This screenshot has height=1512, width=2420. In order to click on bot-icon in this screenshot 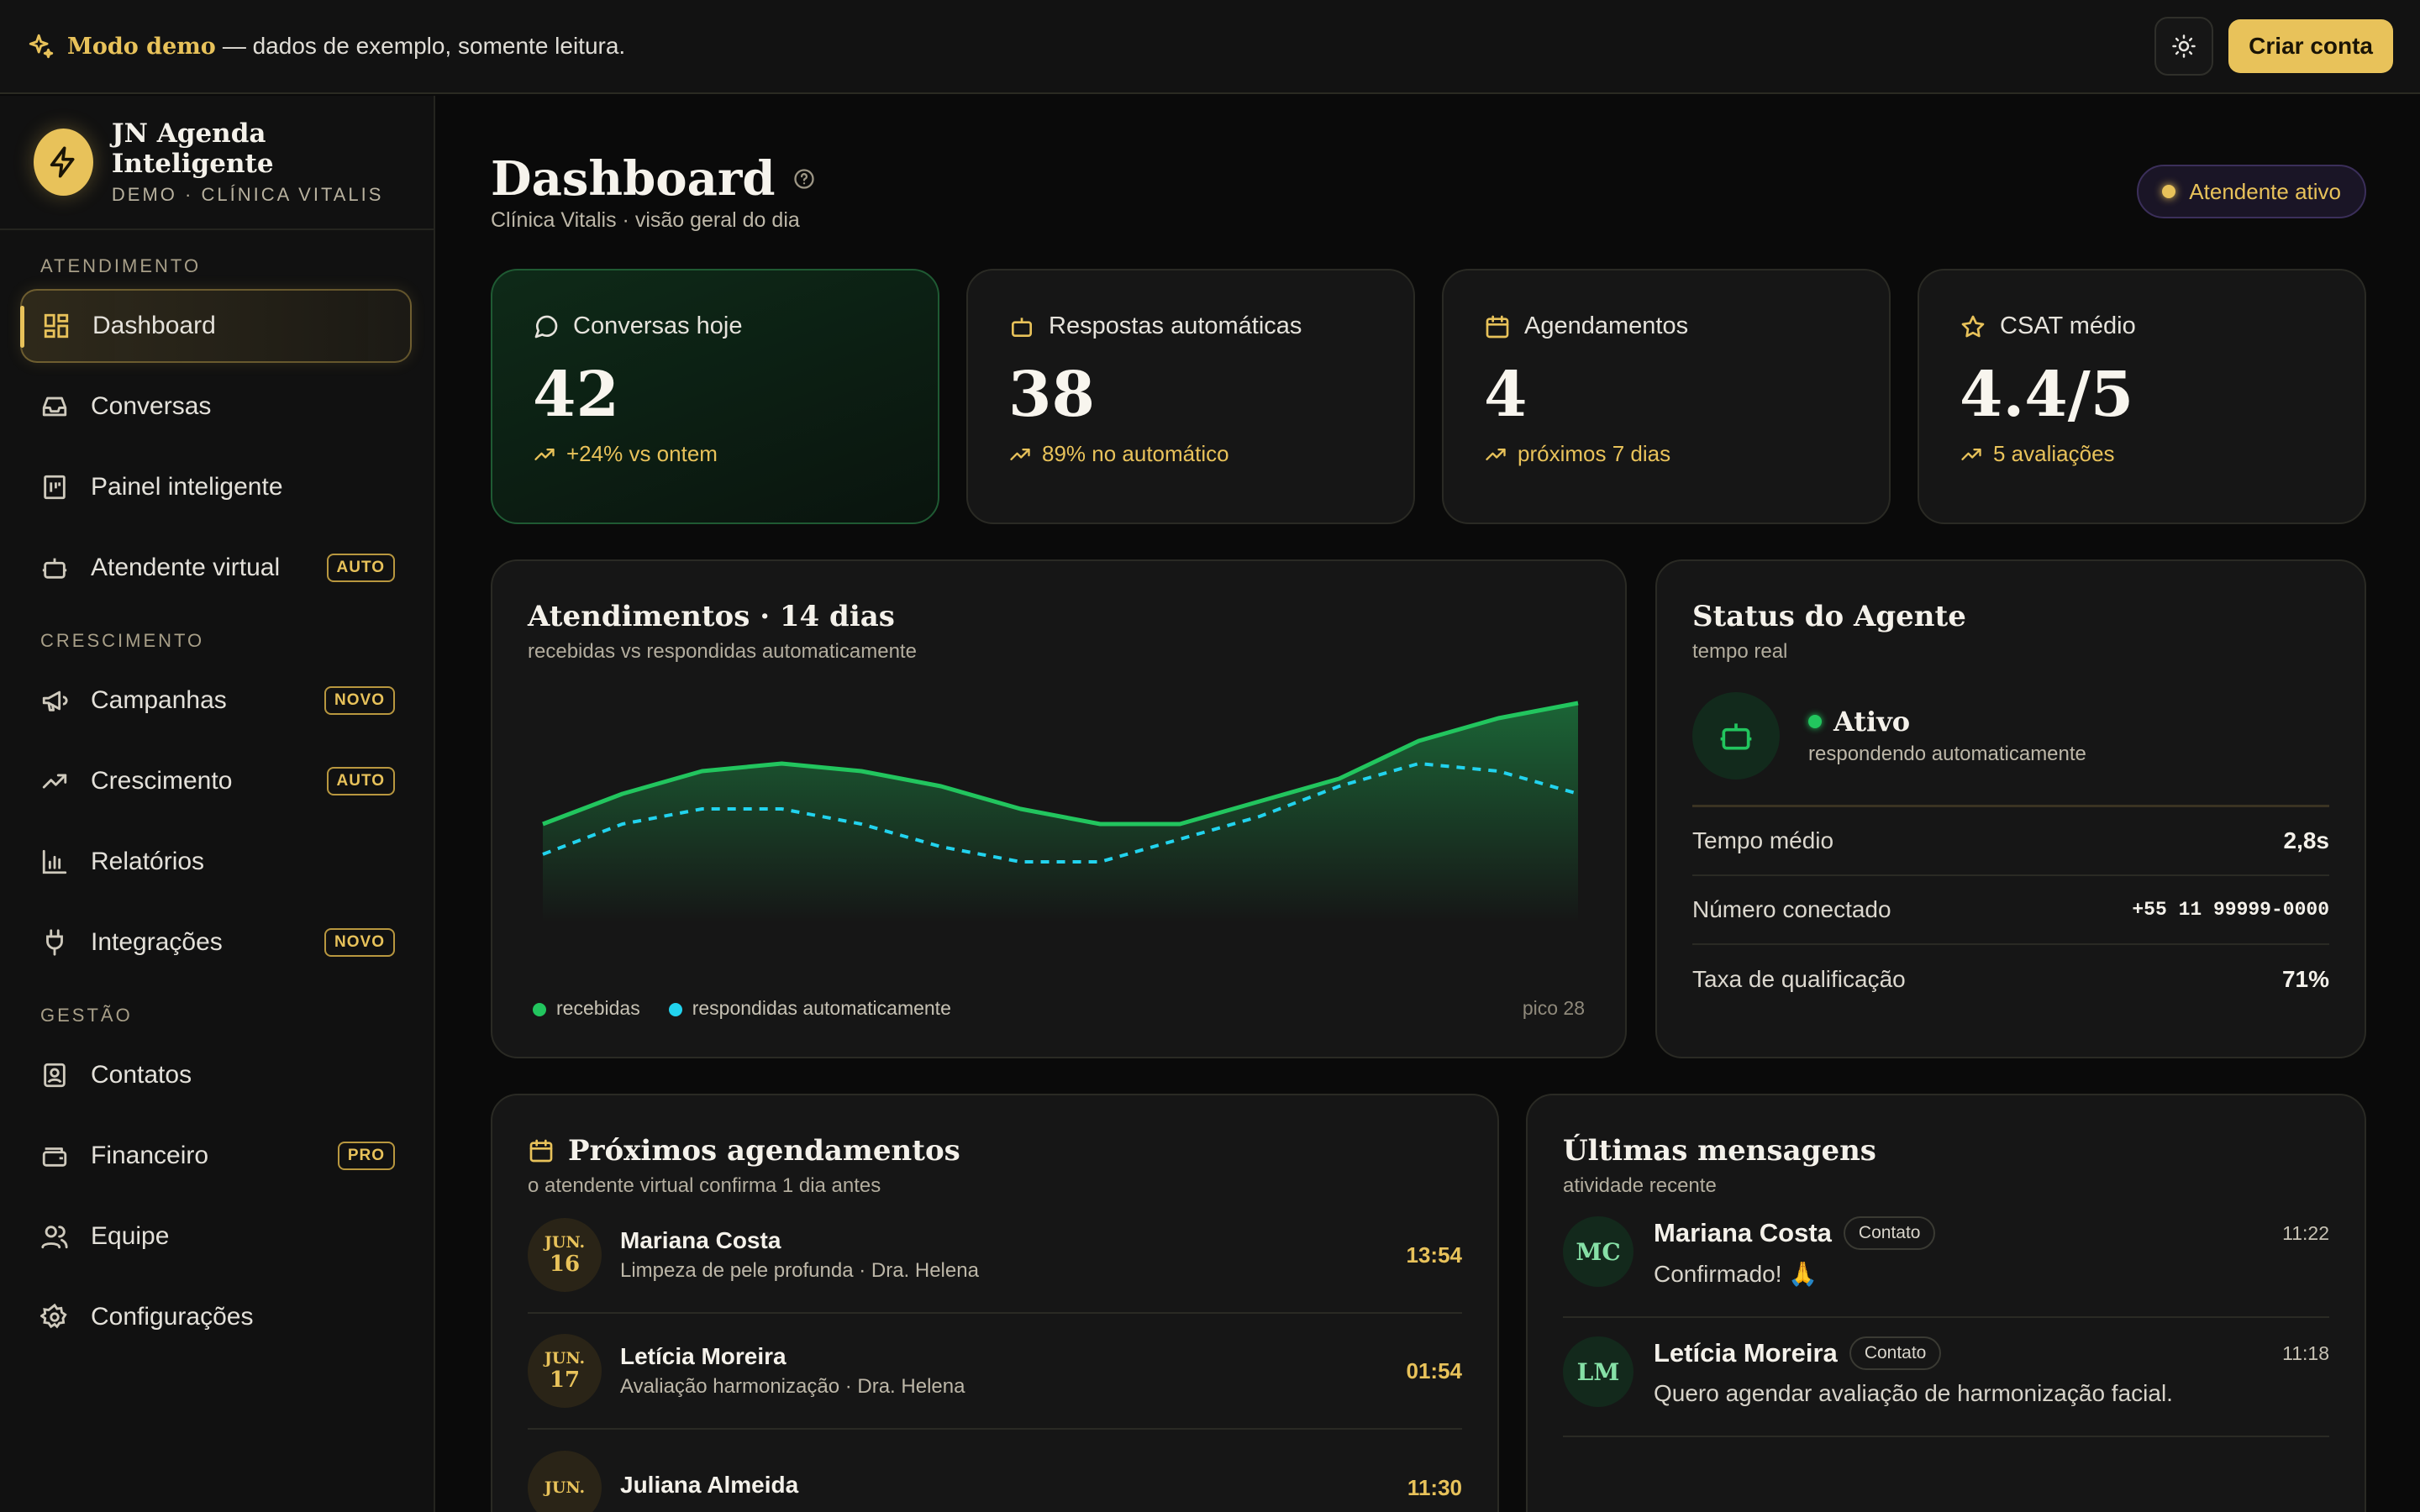, I will do `click(1736, 736)`.